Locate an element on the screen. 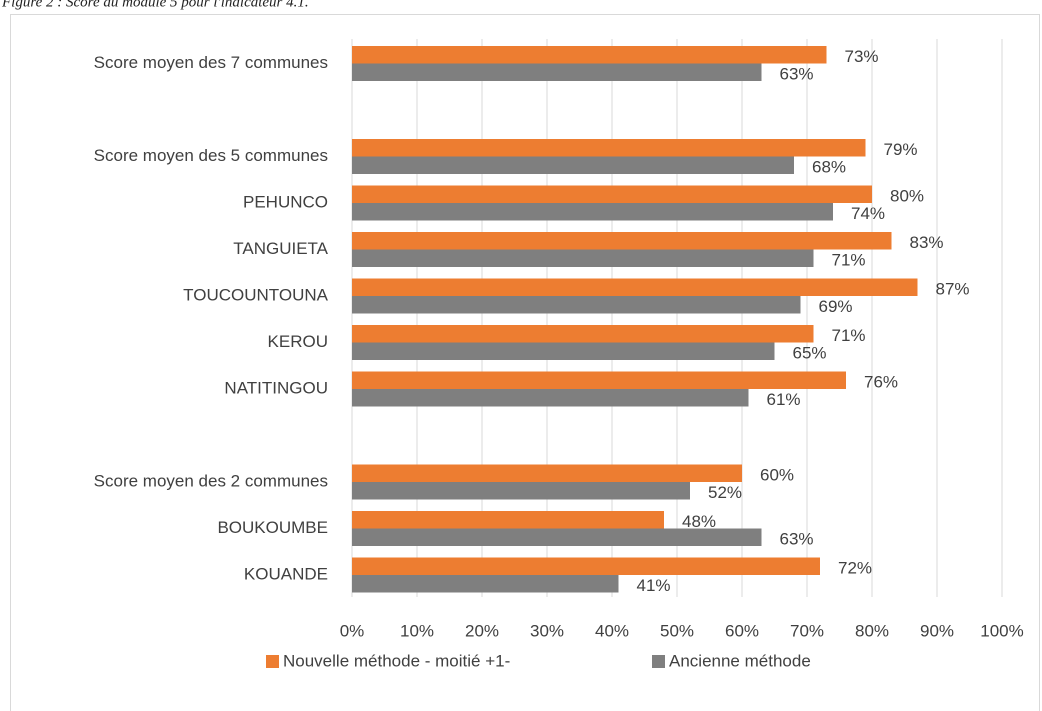  data-label: 76% is located at coordinates (881, 382).